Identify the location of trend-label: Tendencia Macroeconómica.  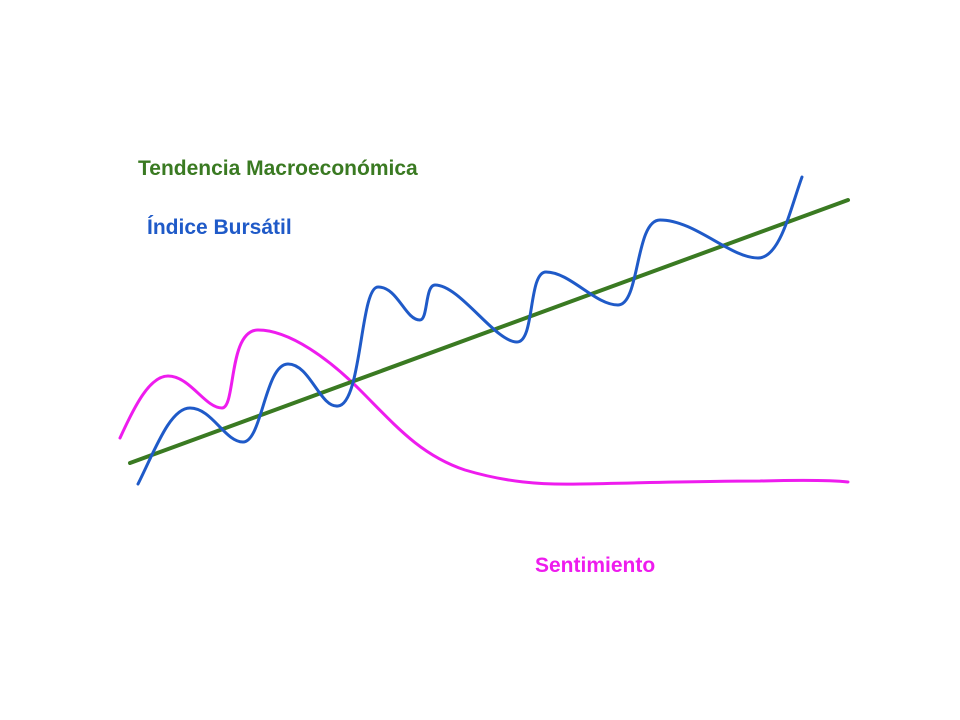
(278, 168).